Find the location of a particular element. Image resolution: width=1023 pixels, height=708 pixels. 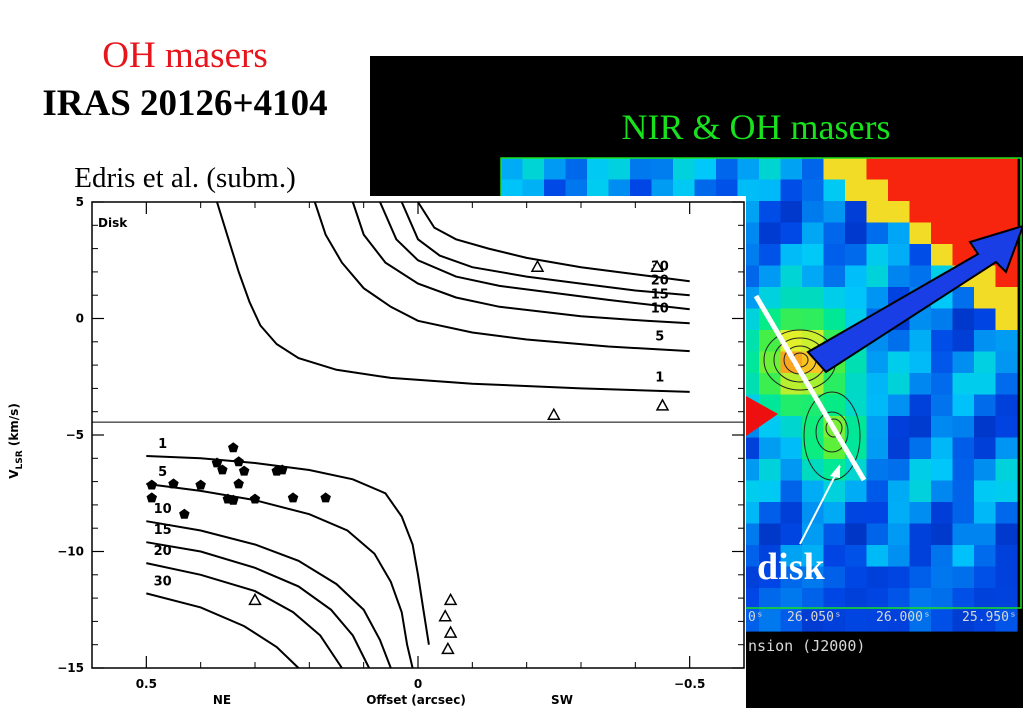

outflow-arrow-icon is located at coordinates (914, 299).